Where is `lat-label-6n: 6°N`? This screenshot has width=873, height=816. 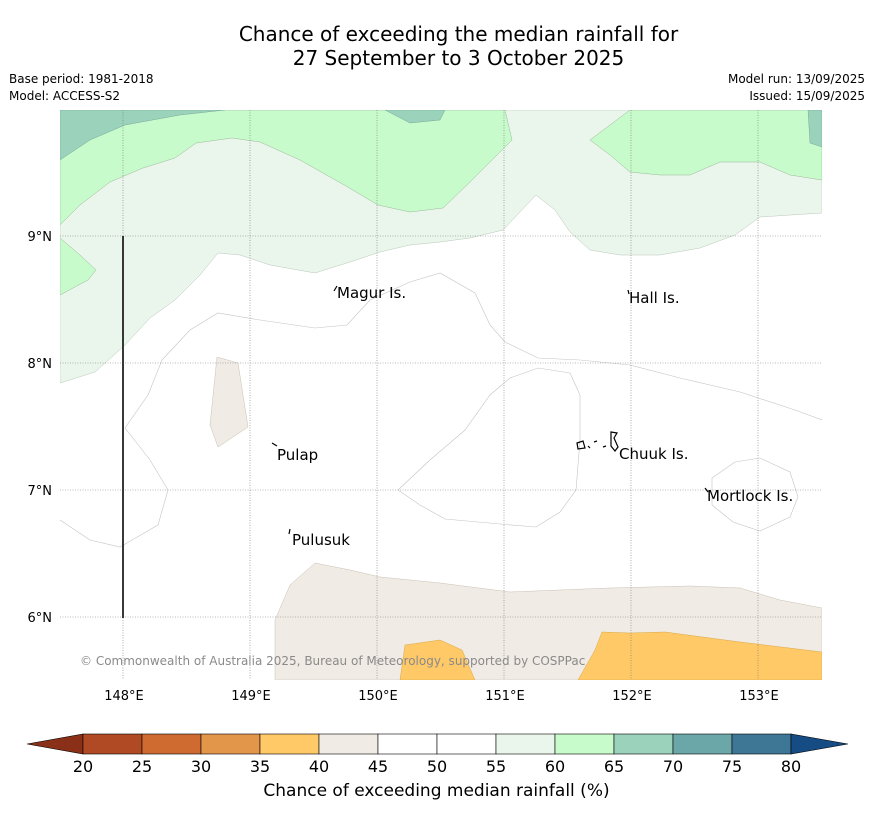 lat-label-6n: 6°N is located at coordinates (40, 618).